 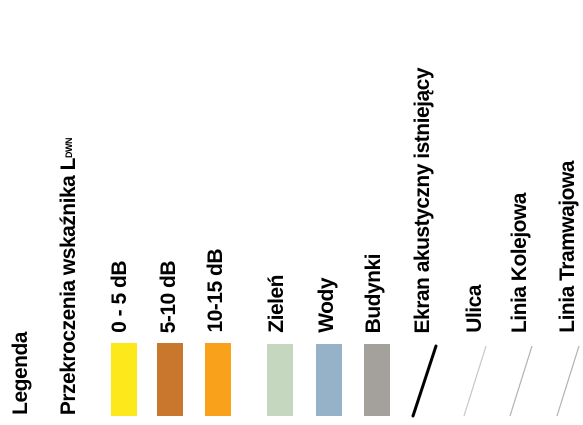 What do you see at coordinates (329, 380) in the screenshot?
I see `swatch-wody` at bounding box center [329, 380].